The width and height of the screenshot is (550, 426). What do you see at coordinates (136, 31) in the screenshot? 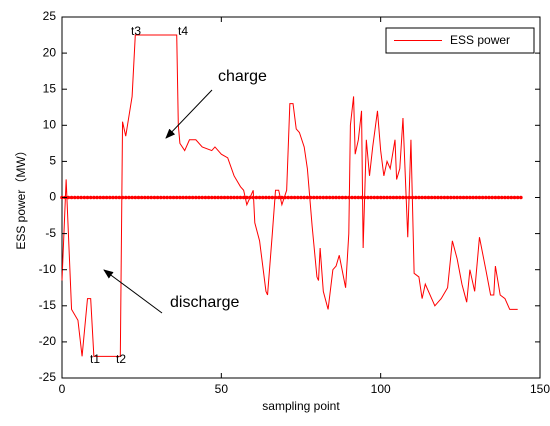
I see `annotation: t3` at bounding box center [136, 31].